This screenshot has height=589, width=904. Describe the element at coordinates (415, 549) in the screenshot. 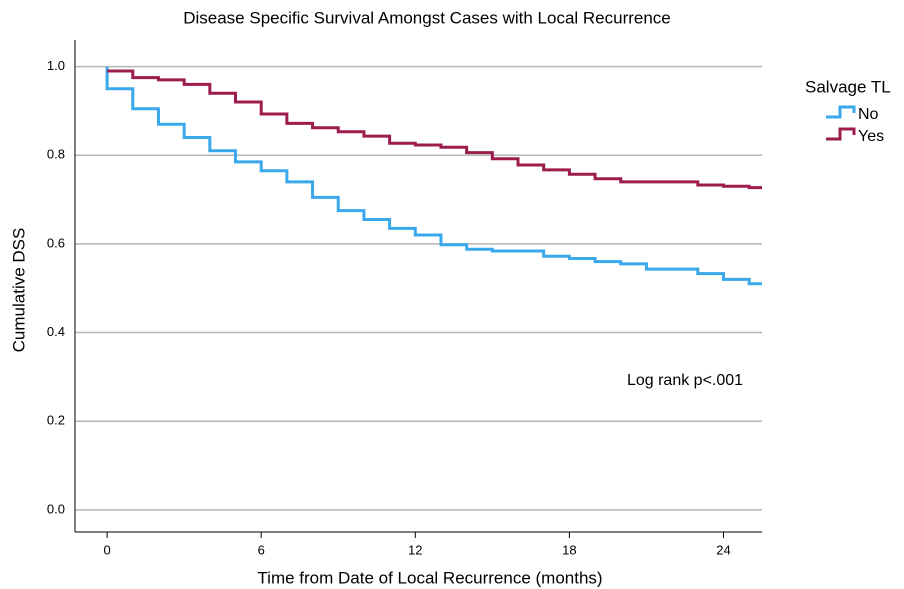

I see `x-tick-label: 12` at that location.